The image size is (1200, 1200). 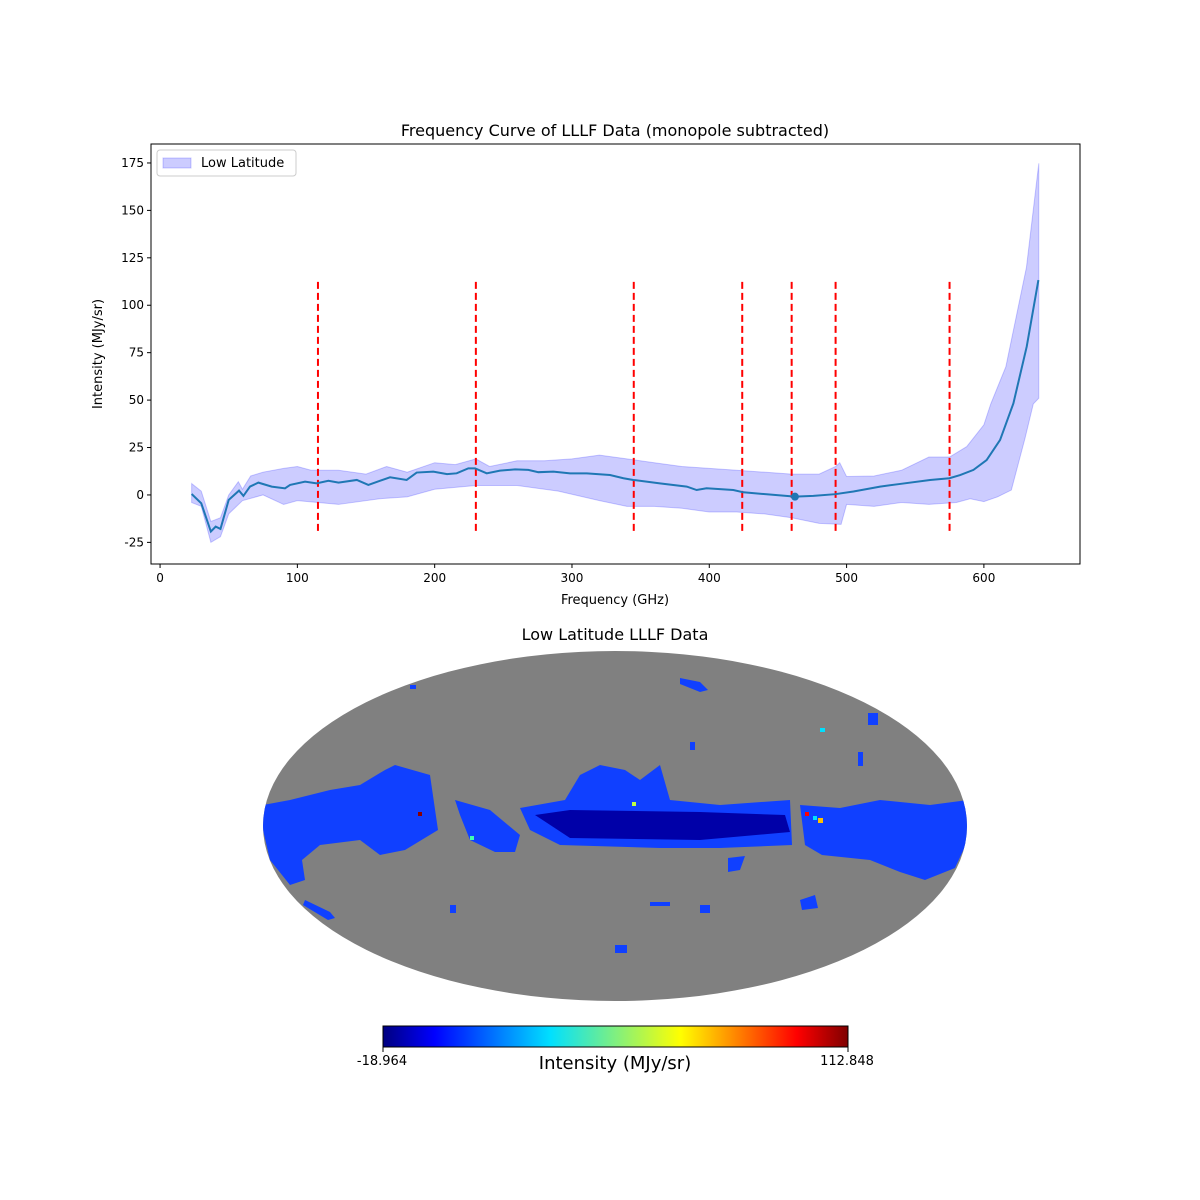 What do you see at coordinates (132, 163) in the screenshot?
I see `y-tick-label: 175` at bounding box center [132, 163].